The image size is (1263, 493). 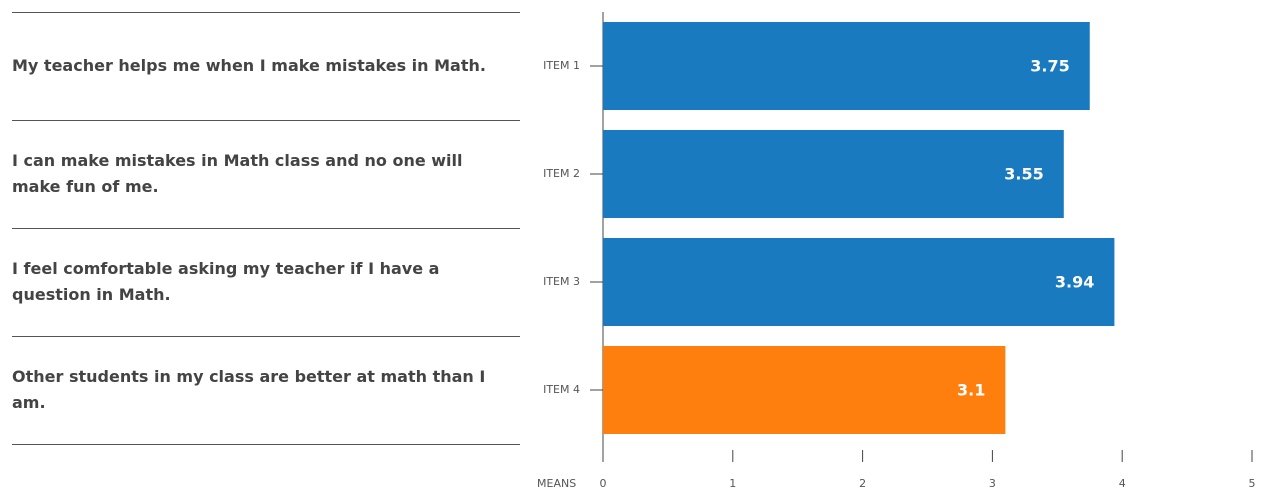 What do you see at coordinates (603, 483) in the screenshot?
I see `x-tick-label: 0` at bounding box center [603, 483].